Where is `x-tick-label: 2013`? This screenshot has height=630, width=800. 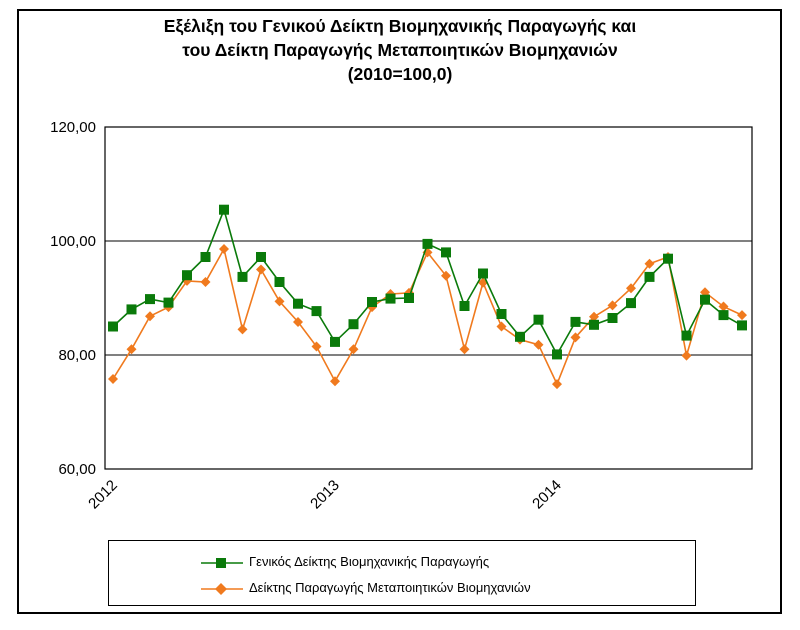
x-tick-label: 2013 is located at coordinates (325, 495).